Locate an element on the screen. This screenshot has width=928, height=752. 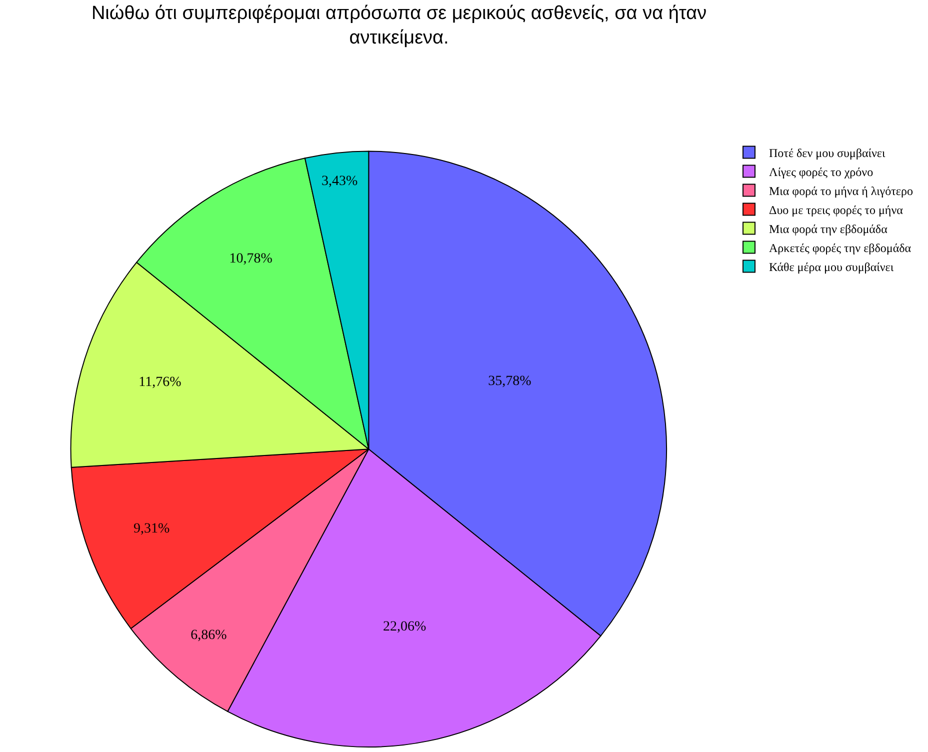
legend-label: Λίγες φορές το χρόνο is located at coordinates (821, 171).